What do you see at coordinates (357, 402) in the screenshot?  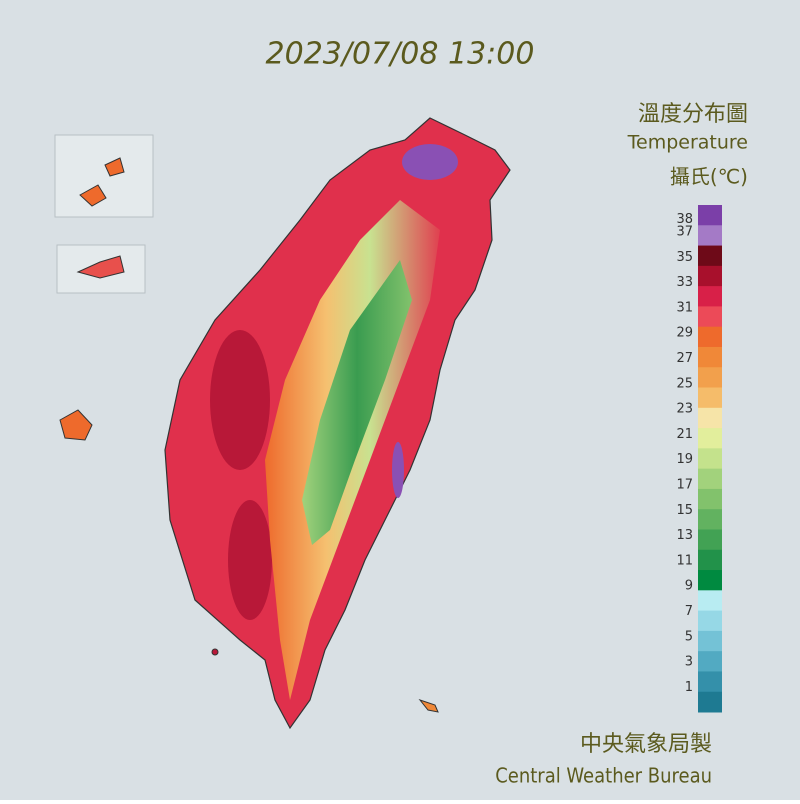 I see `highland-zone` at bounding box center [357, 402].